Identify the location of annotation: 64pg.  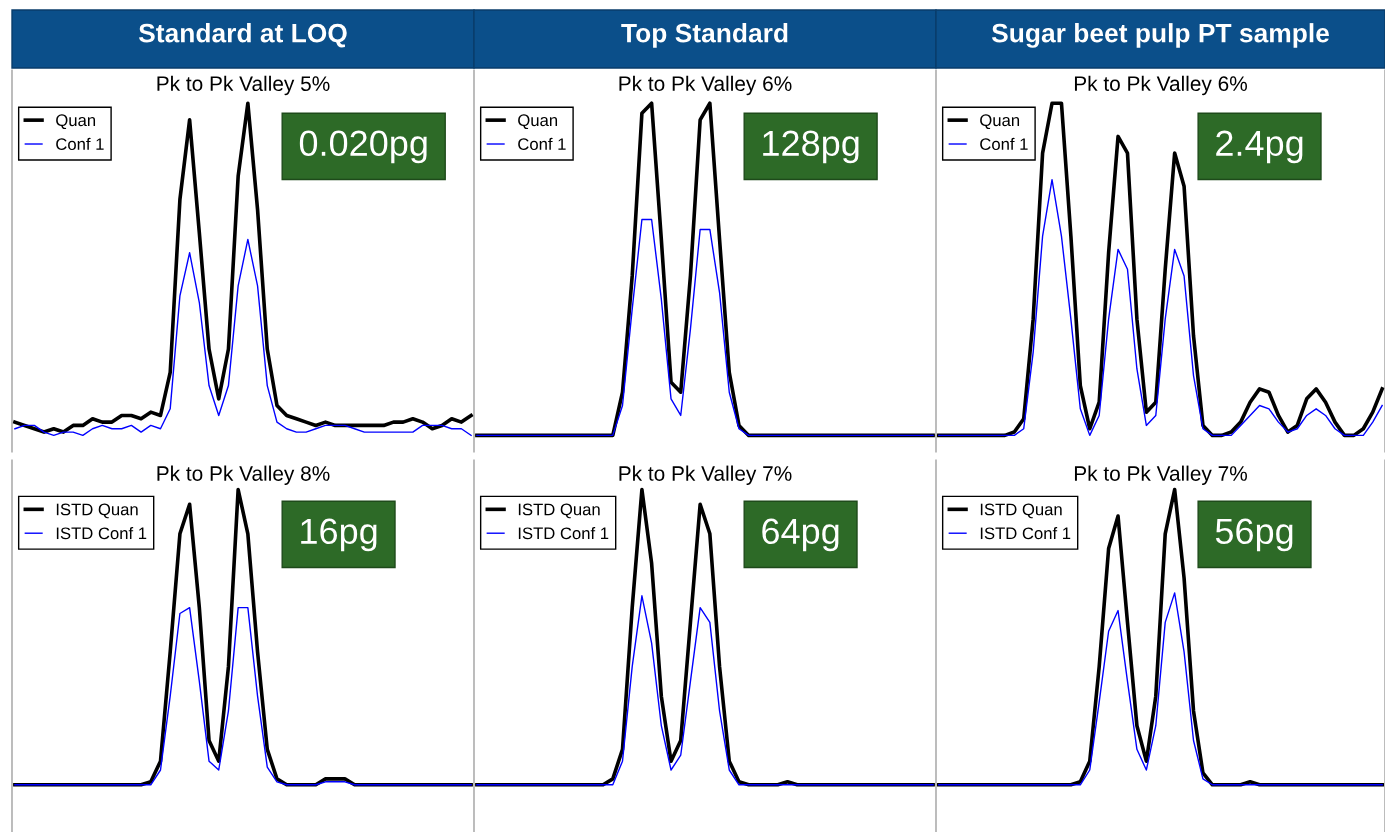
(800, 535).